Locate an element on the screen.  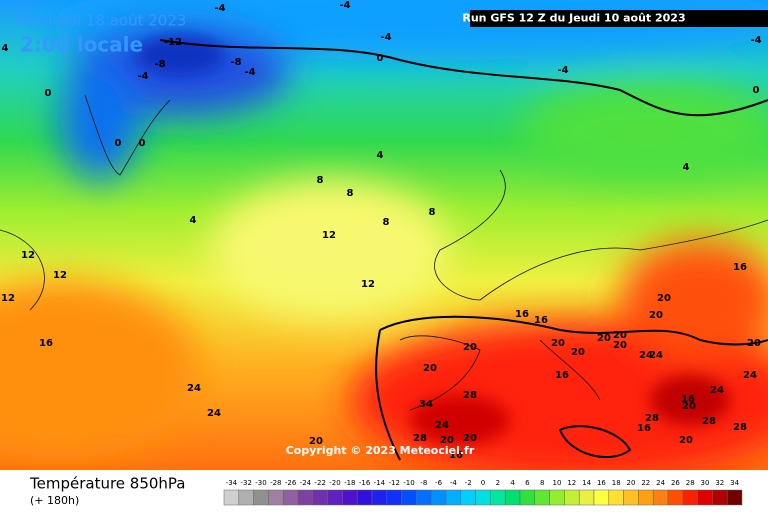
forecast-date: Vendredi 18 août 2023 is located at coordinates (100, 21).